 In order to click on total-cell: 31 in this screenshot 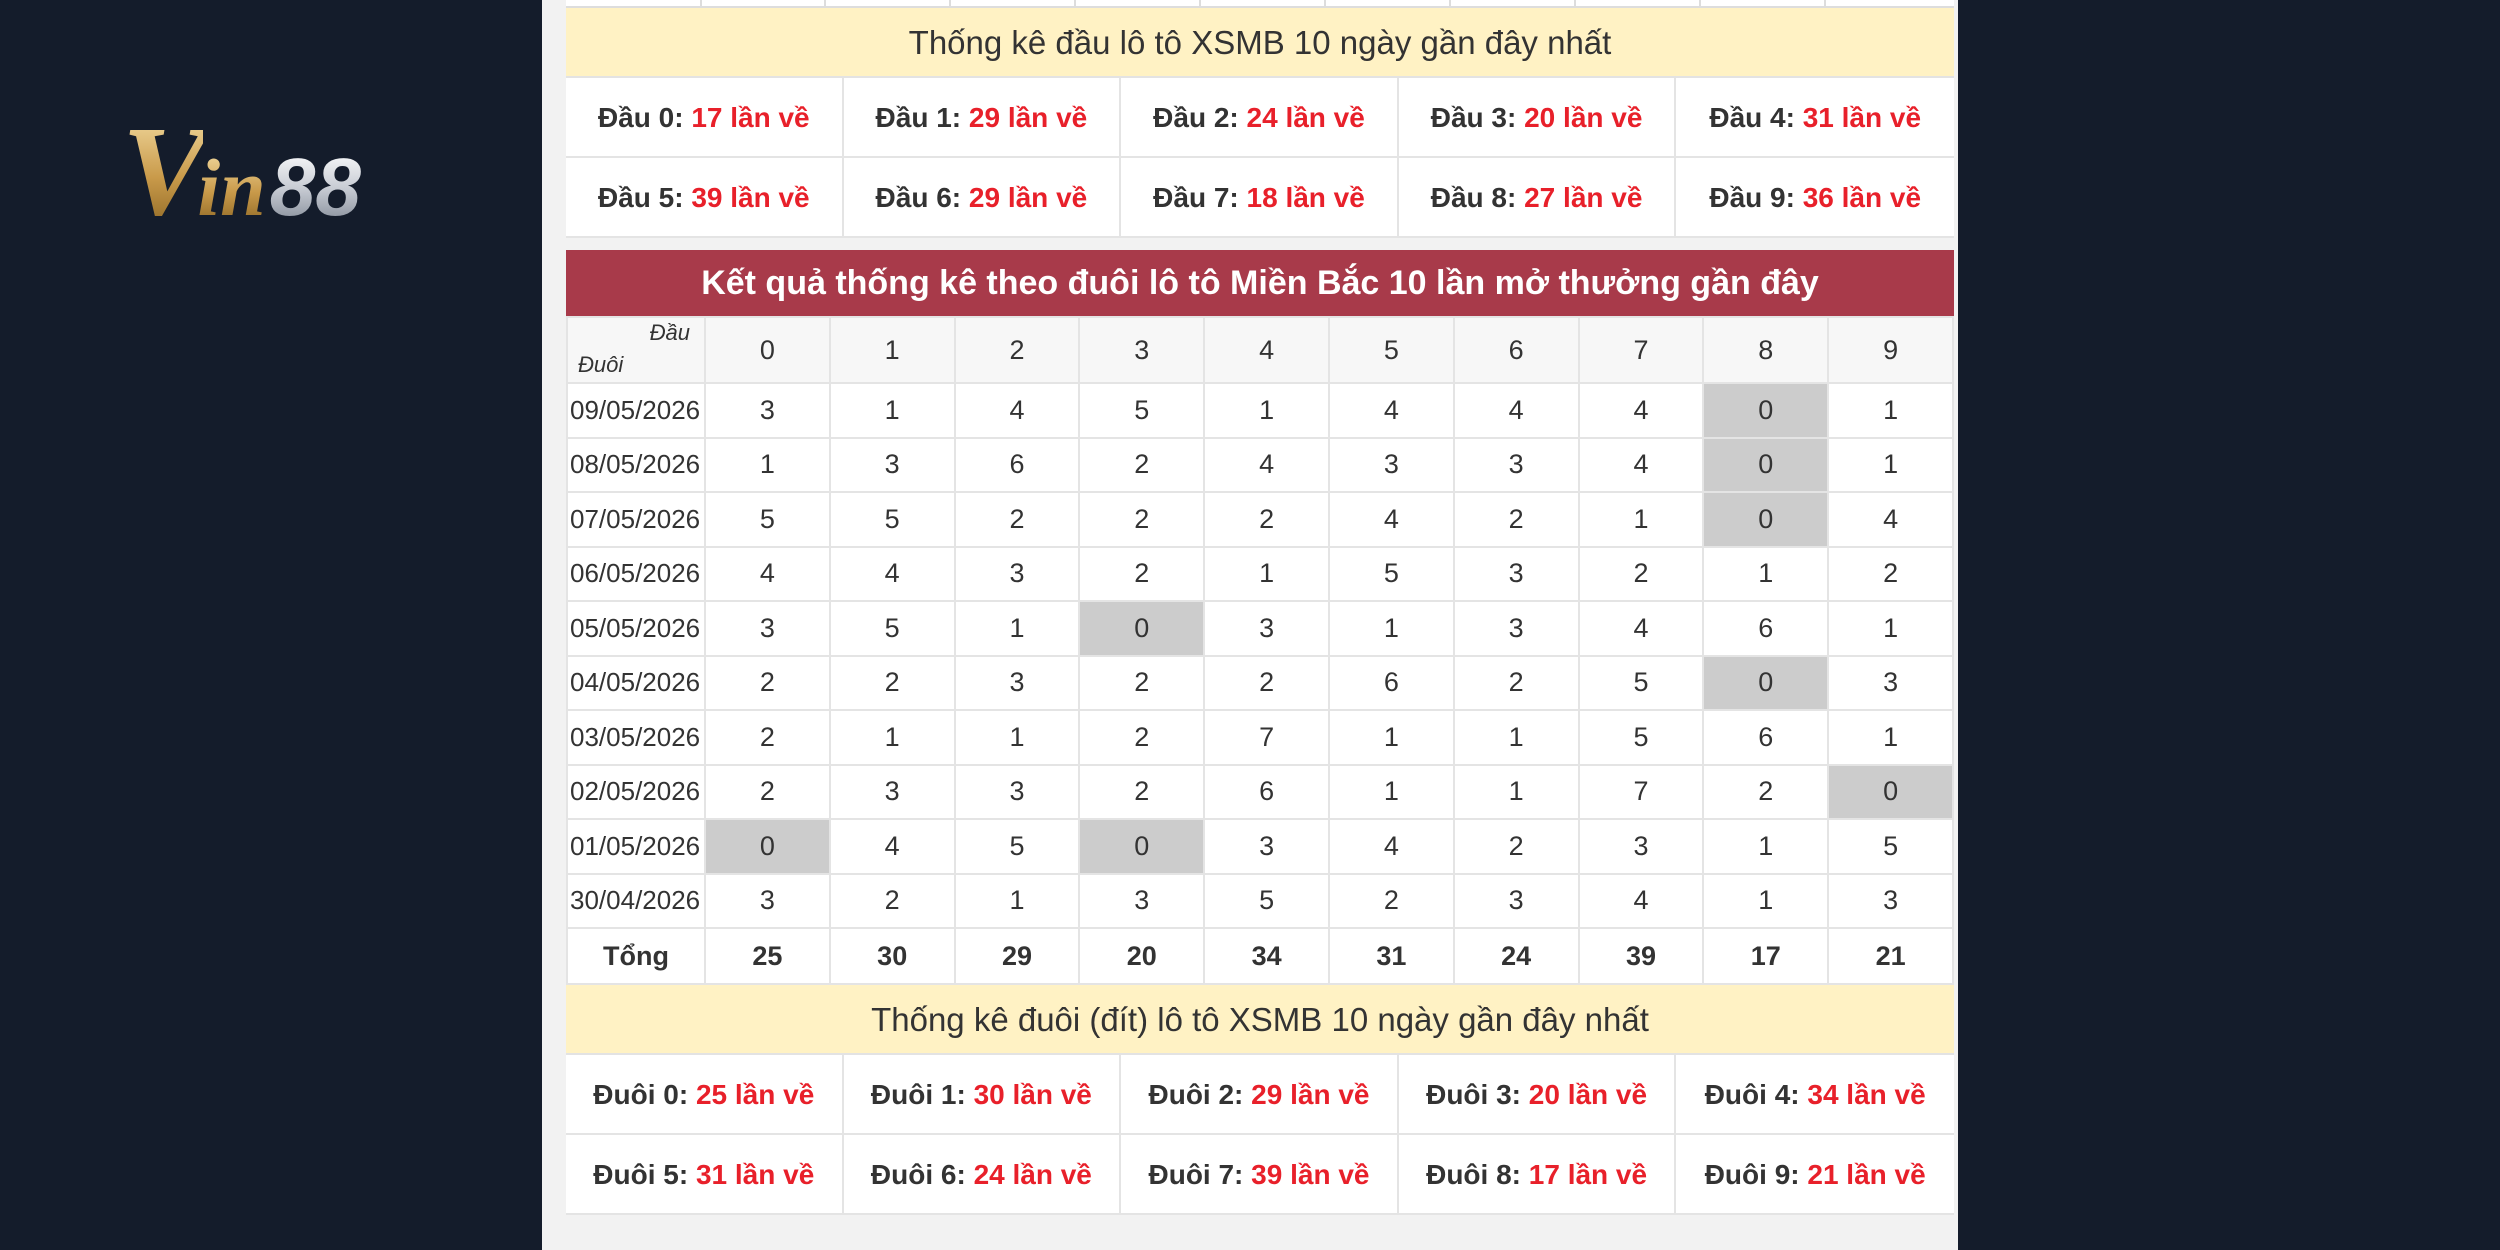, I will do `click(1391, 956)`.